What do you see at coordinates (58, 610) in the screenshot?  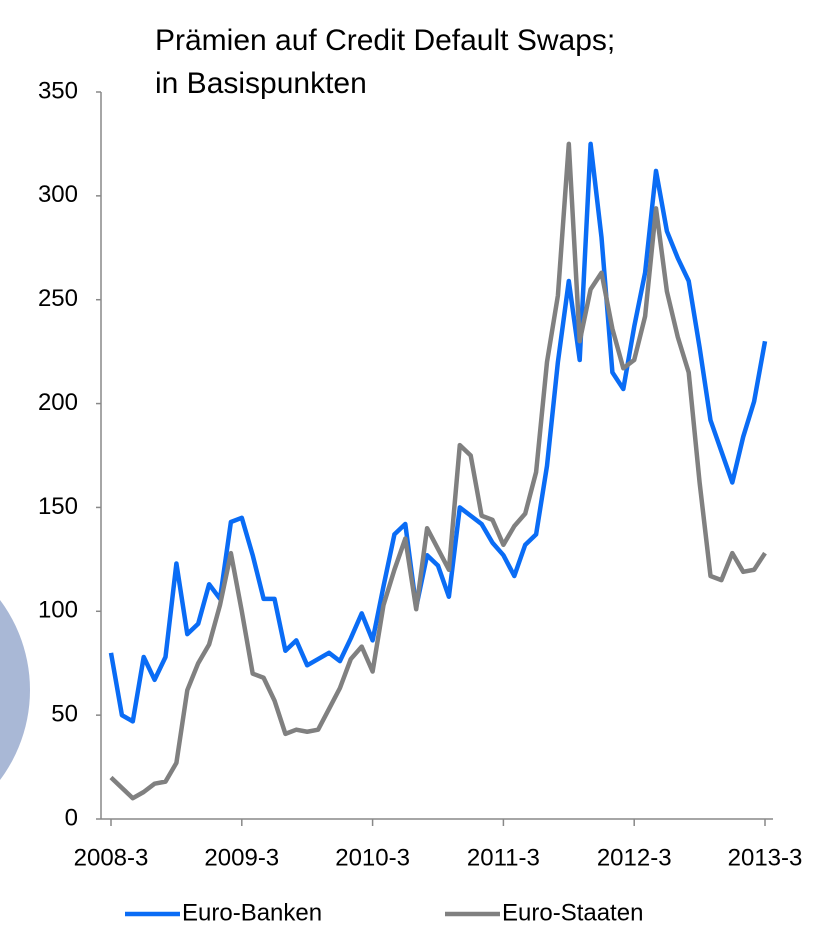 I see `y-tick-label: 100` at bounding box center [58, 610].